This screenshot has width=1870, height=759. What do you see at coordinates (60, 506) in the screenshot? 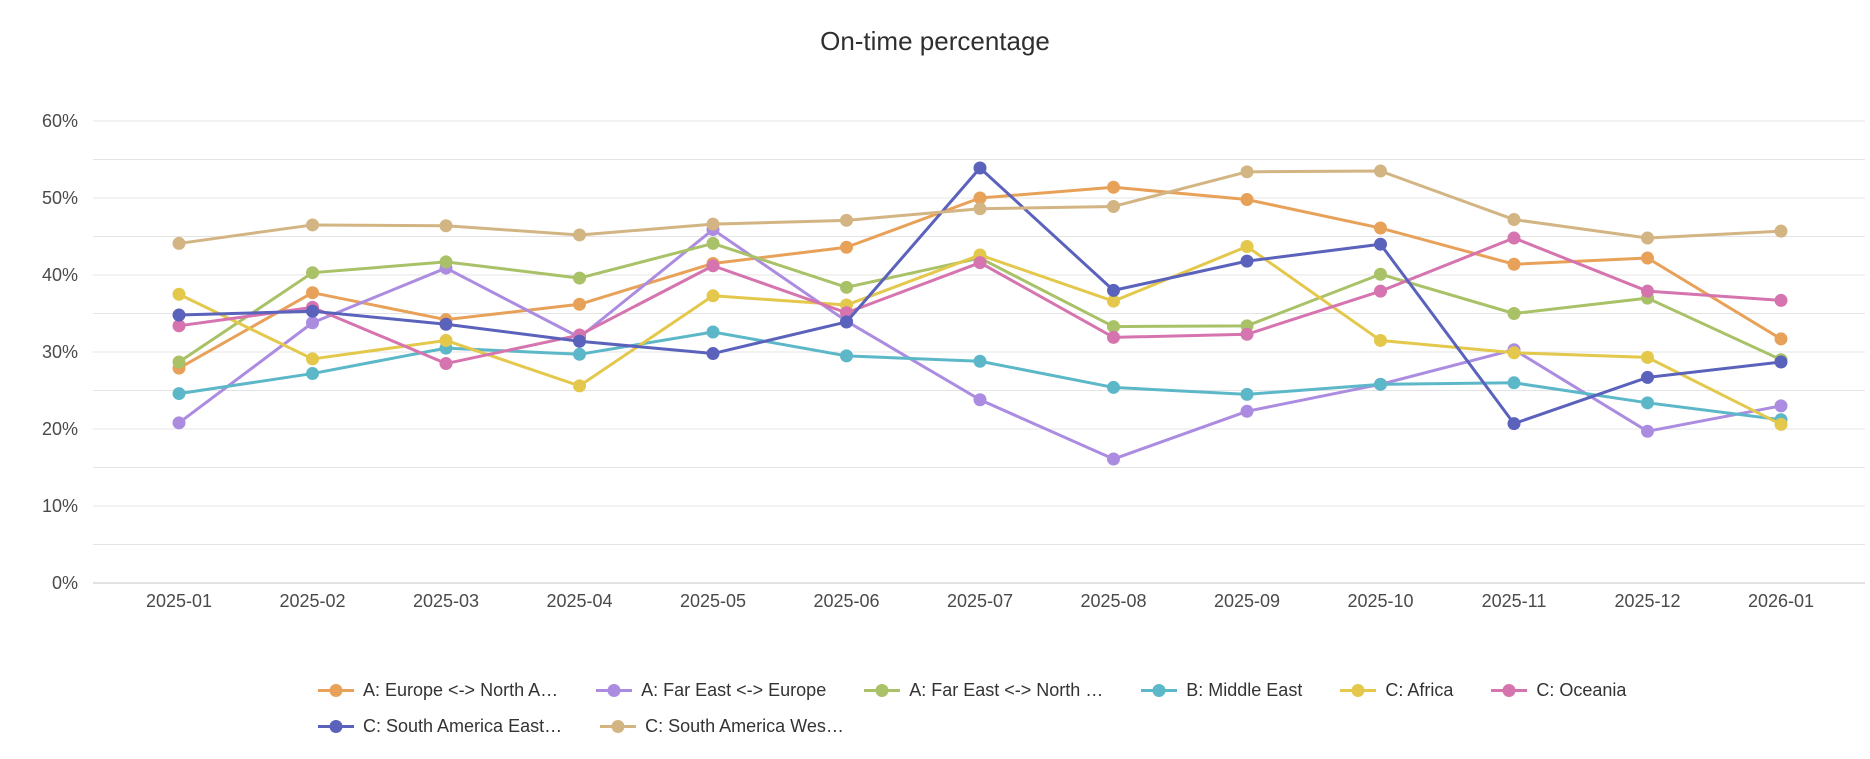
I see `y-axis-tick-label: 10%` at bounding box center [60, 506].